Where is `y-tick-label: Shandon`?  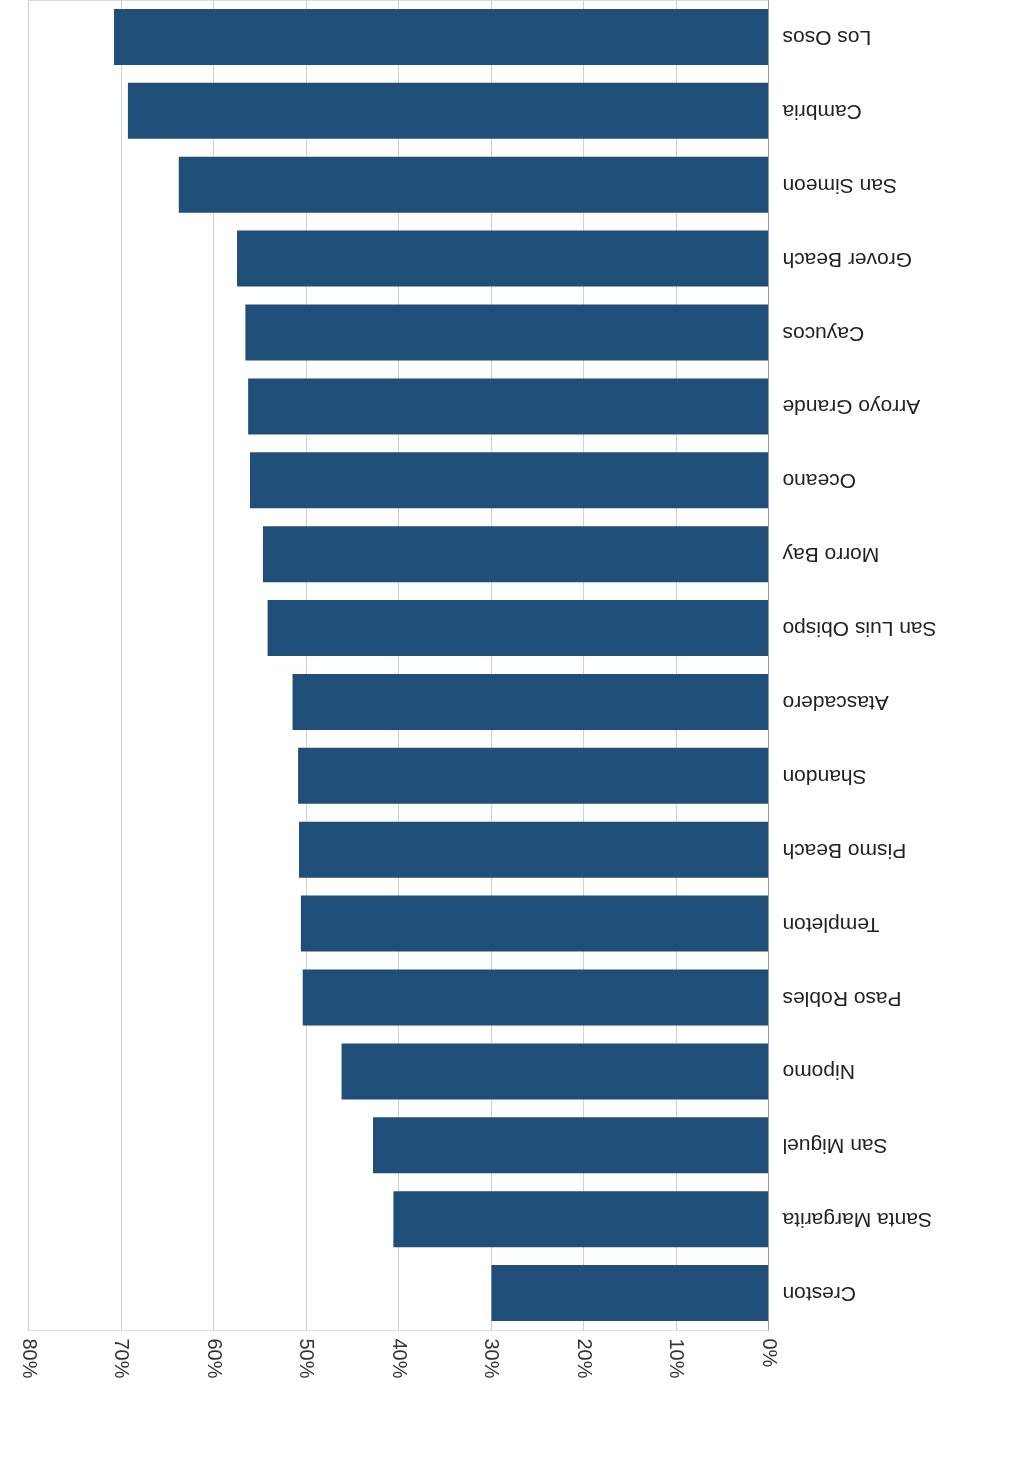 y-tick-label: Shandon is located at coordinates (824, 777).